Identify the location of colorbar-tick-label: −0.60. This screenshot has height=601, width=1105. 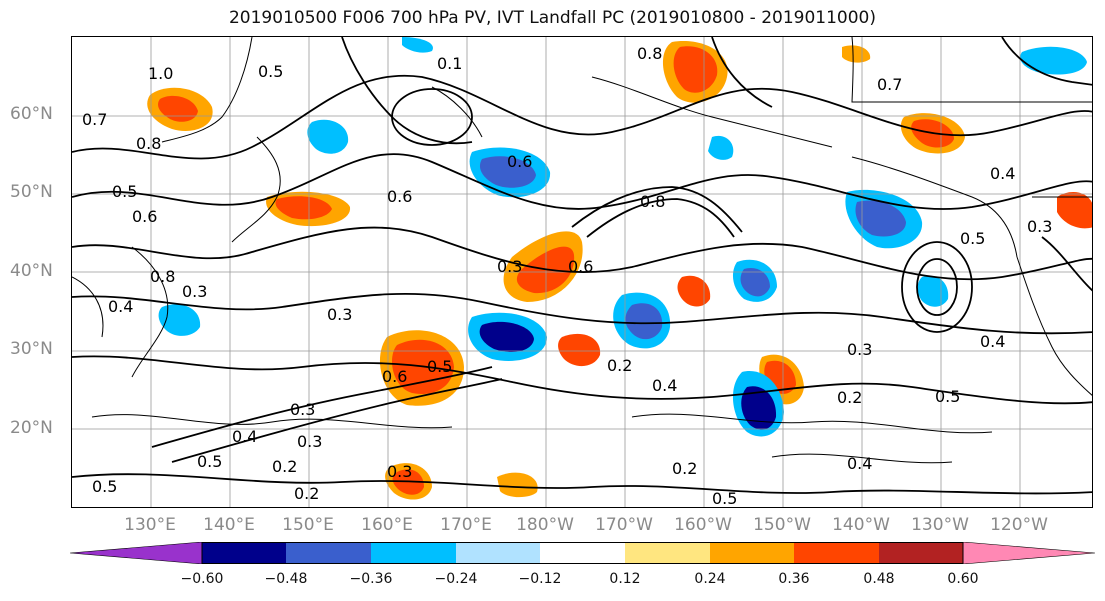
(202, 579).